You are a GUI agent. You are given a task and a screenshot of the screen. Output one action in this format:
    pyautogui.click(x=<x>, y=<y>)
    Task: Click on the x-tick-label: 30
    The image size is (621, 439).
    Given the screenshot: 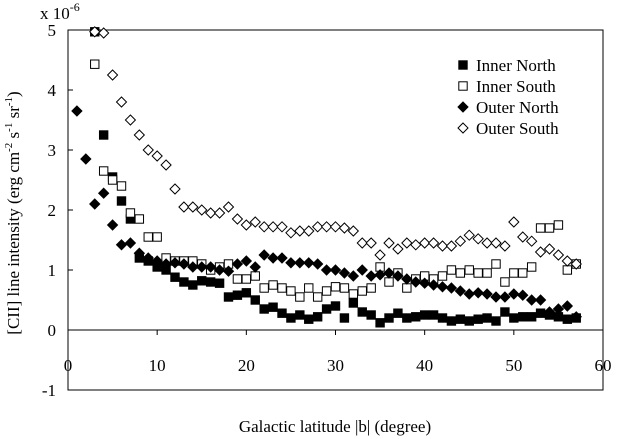 What is the action you would take?
    pyautogui.click(x=335, y=365)
    